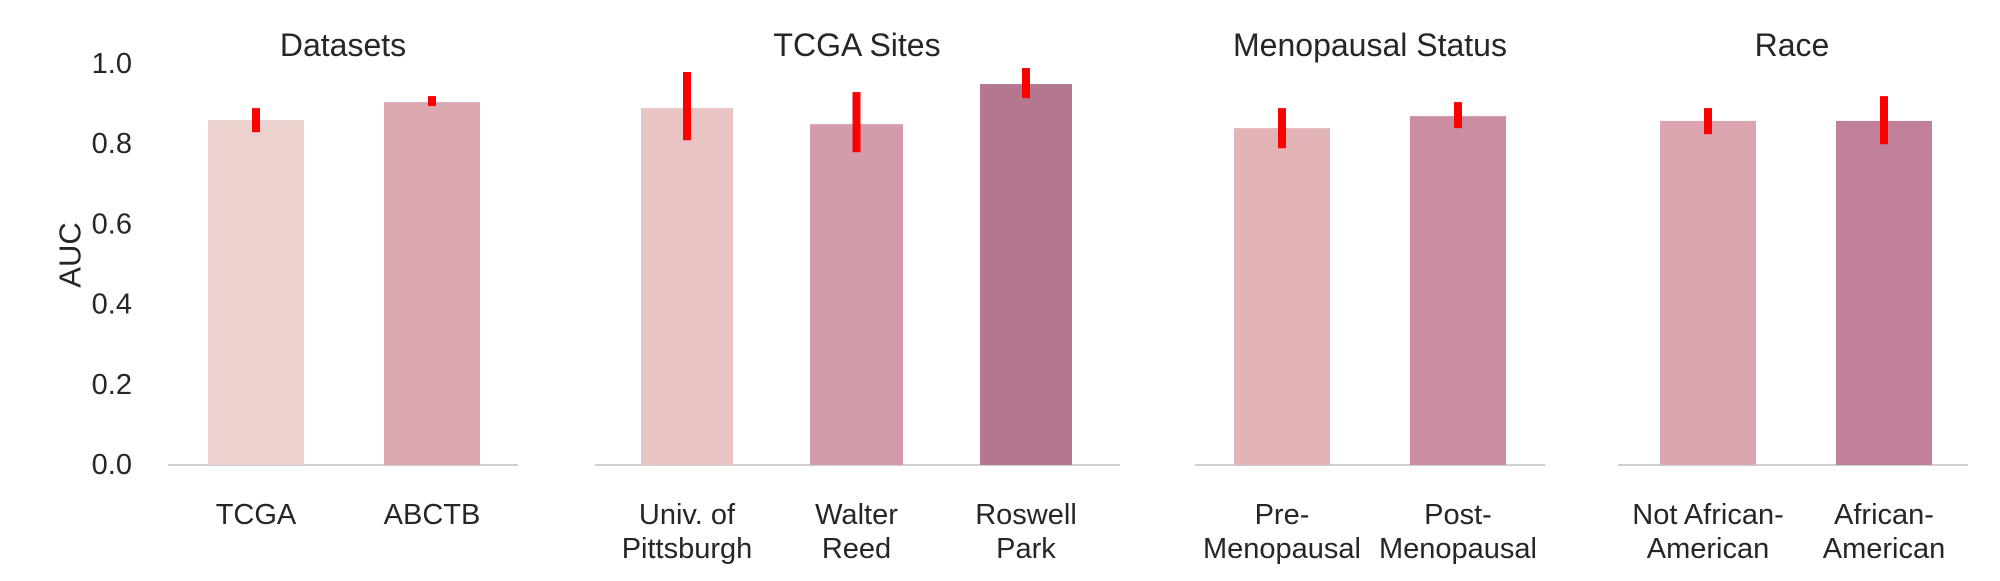 The image size is (2000, 581). I want to click on x-tick-label: Post-, so click(1458, 515).